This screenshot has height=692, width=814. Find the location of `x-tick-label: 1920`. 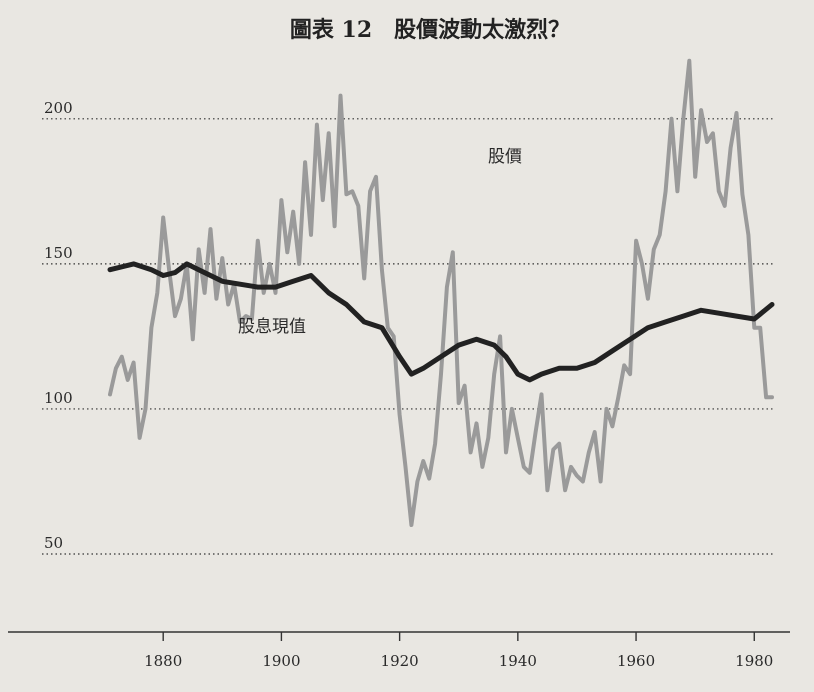

x-tick-label: 1920 is located at coordinates (400, 661).